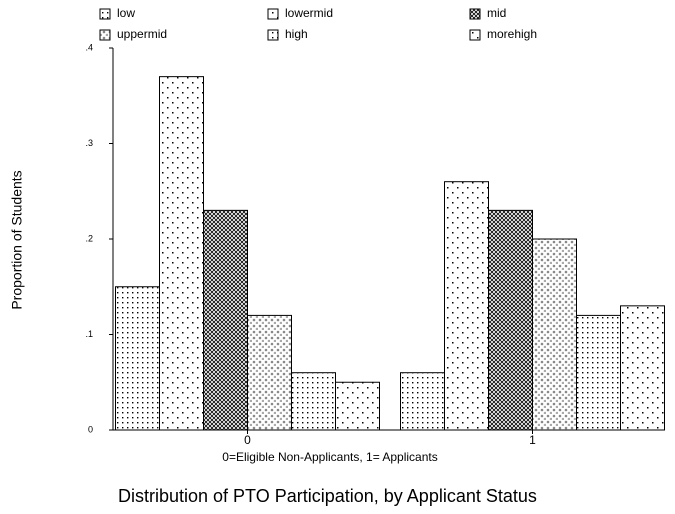 Image resolution: width=675 pixels, height=514 pixels. I want to click on y-tick-label: 0, so click(90, 429).